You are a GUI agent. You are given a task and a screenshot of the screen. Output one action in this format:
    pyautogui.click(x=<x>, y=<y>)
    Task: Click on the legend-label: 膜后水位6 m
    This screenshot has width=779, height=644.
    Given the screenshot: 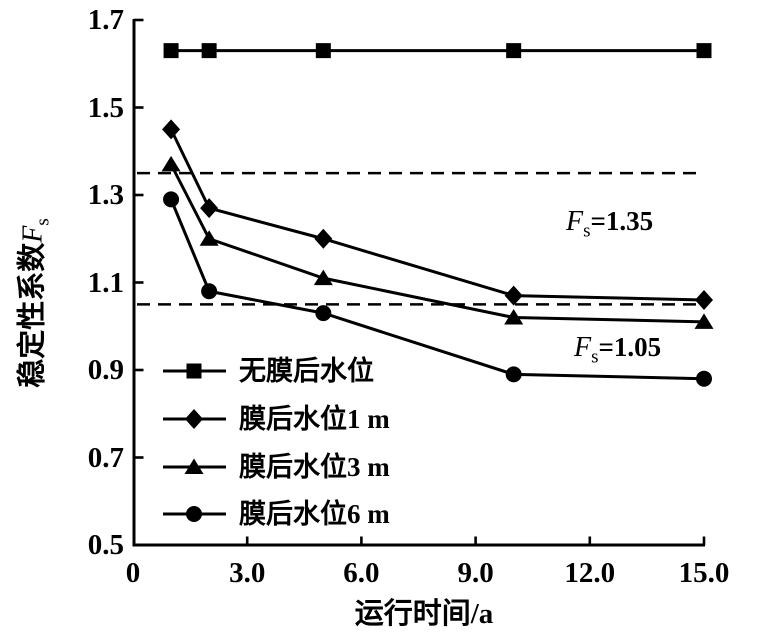 What is the action you would take?
    pyautogui.click(x=314, y=514)
    